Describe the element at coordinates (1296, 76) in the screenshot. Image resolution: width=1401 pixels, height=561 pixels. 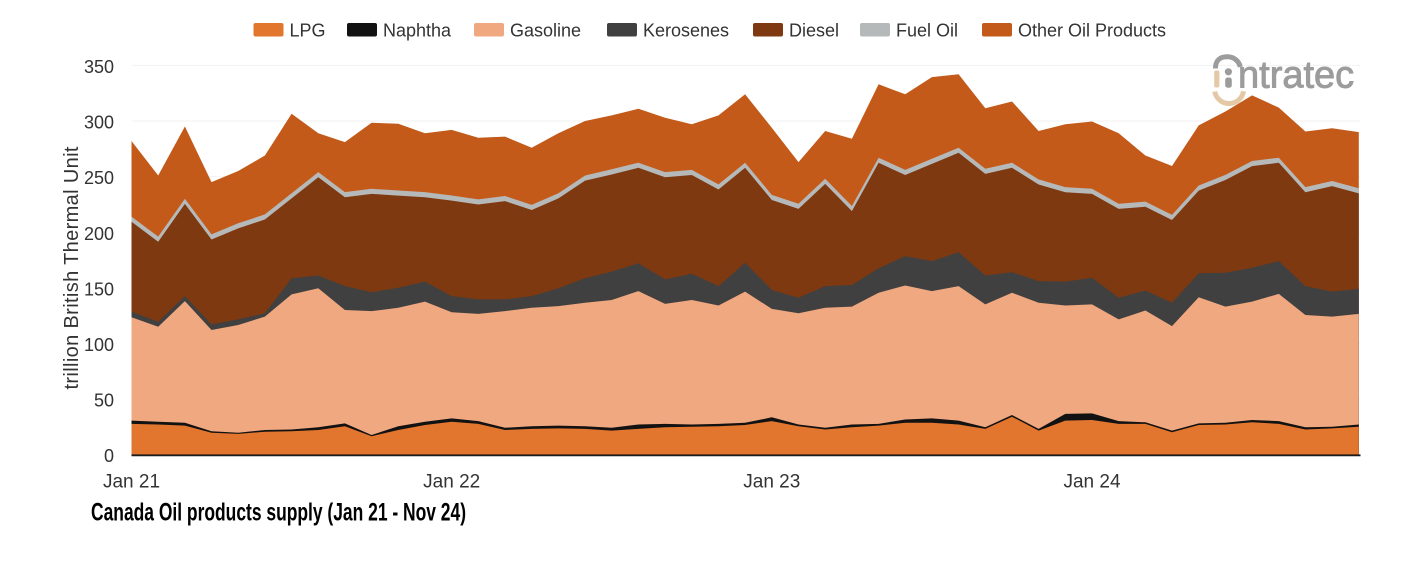
I see `svg-text: ntratec` at that location.